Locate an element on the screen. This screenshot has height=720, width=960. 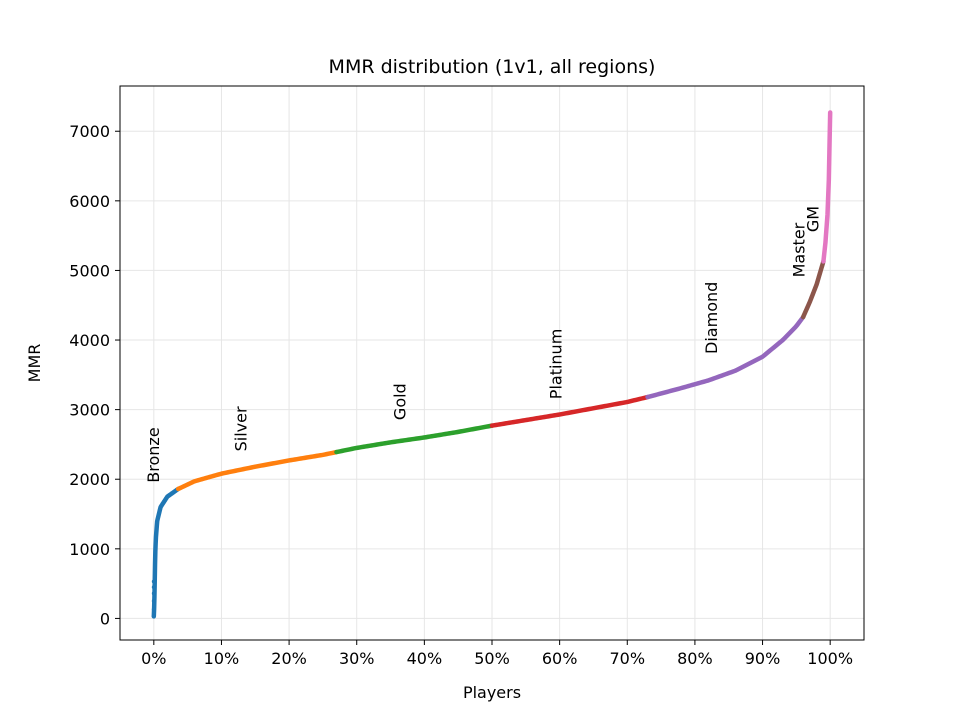
series-master-line is located at coordinates (813, 289).